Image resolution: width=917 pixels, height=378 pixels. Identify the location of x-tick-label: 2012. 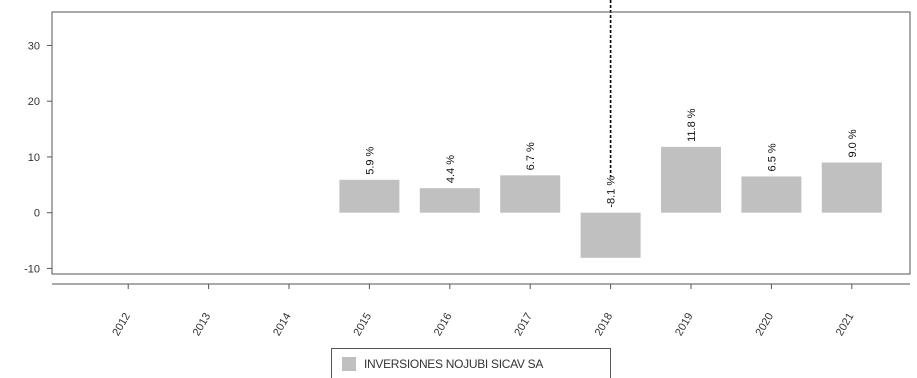
(121, 324).